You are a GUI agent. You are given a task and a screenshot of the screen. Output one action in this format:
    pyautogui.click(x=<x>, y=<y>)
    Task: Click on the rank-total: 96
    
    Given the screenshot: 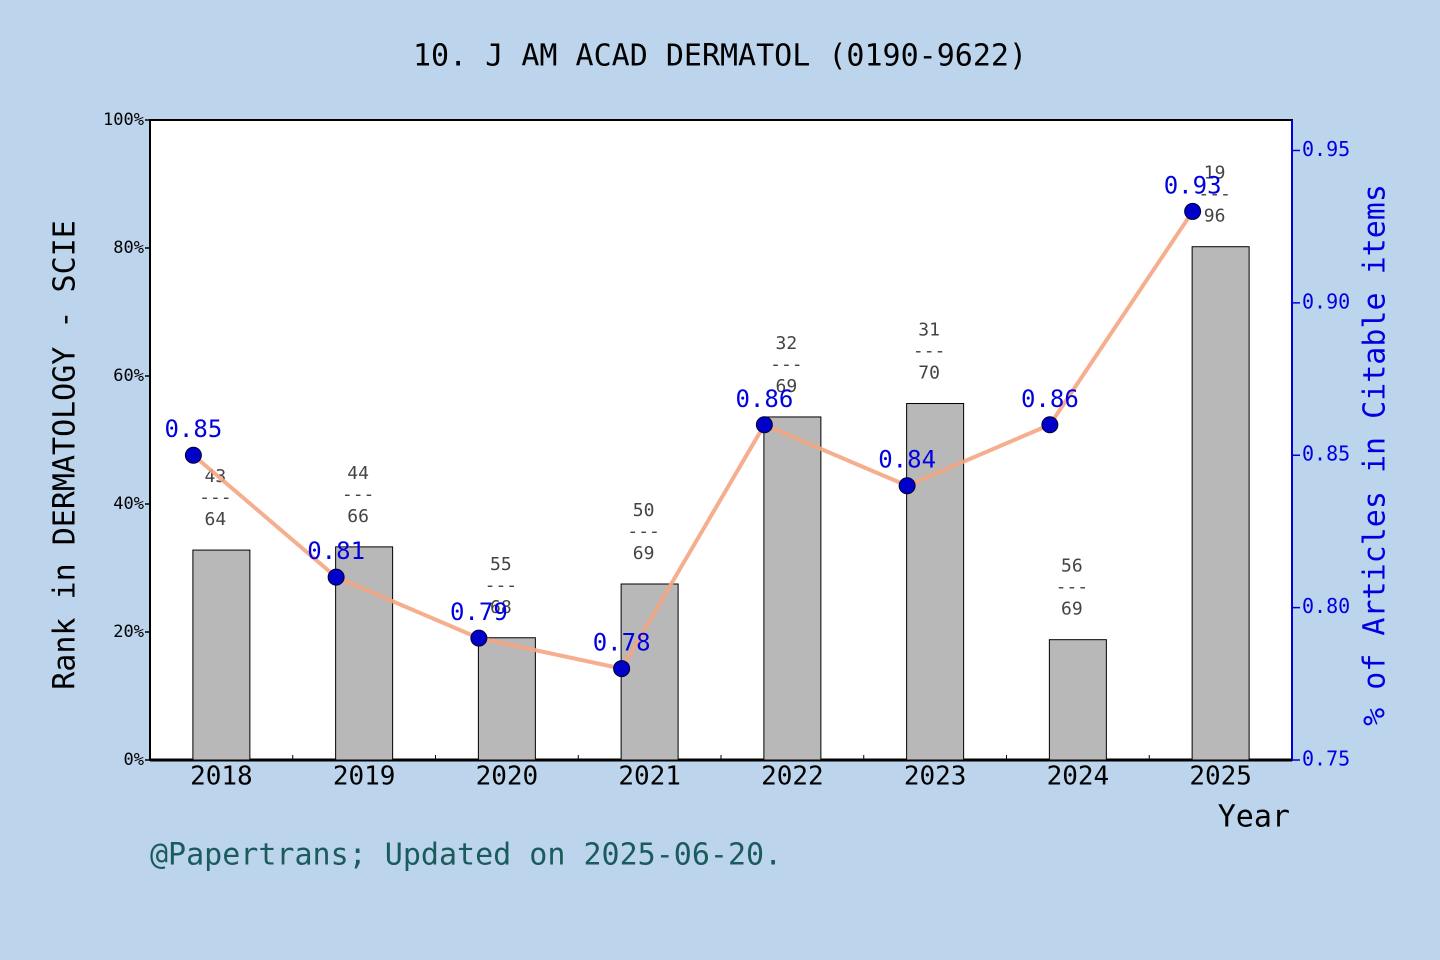 What is the action you would take?
    pyautogui.click(x=1215, y=216)
    